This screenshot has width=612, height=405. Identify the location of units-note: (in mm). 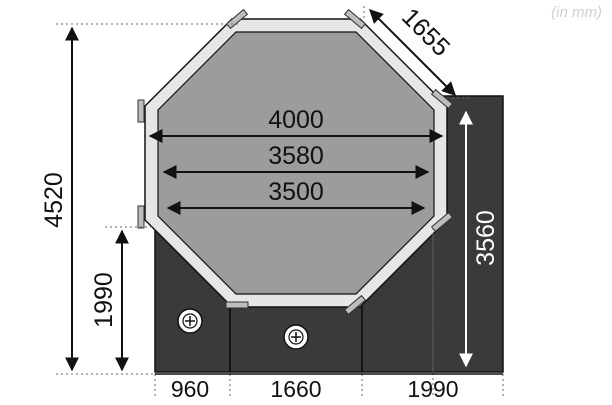
(576, 12).